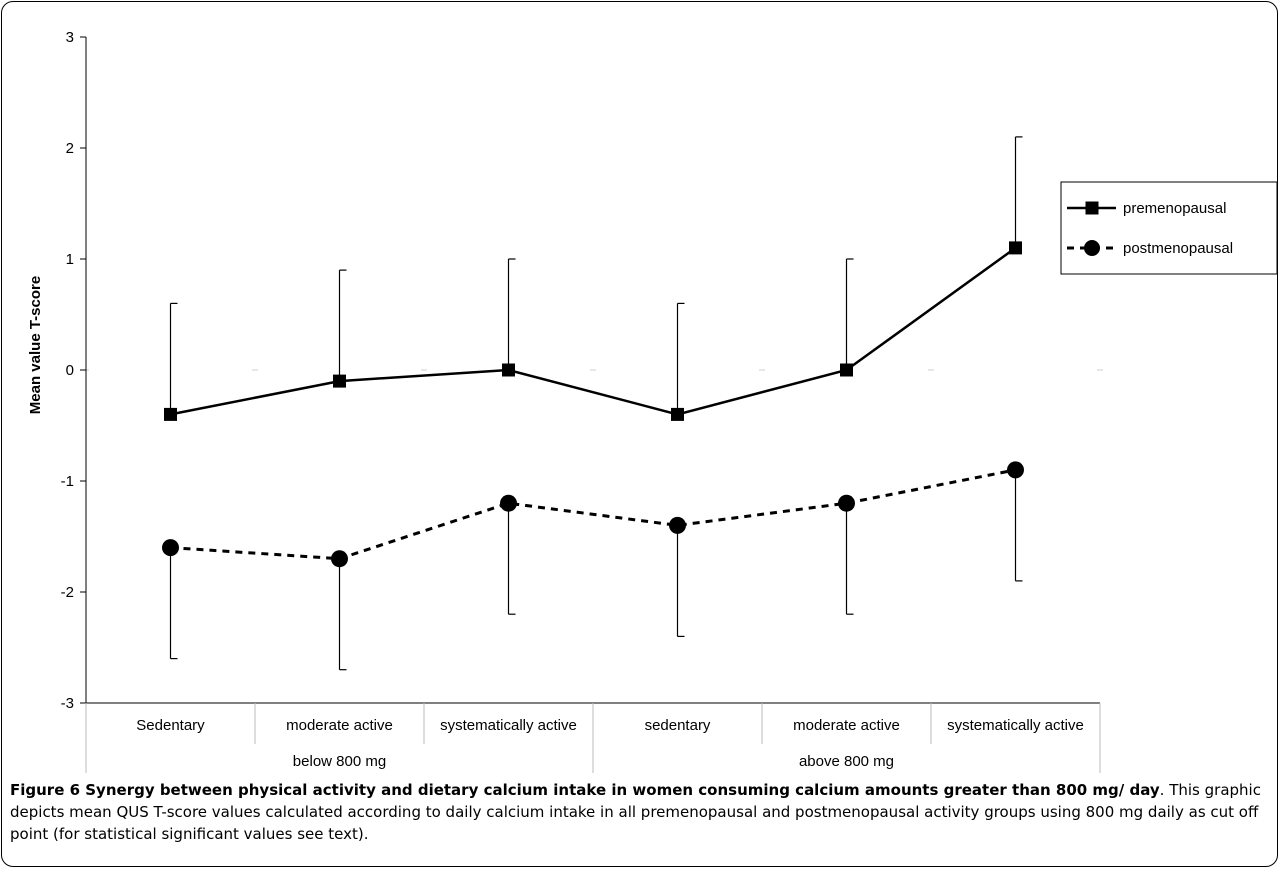  I want to click on legend-marker-postmenopausal, so click(1092, 248).